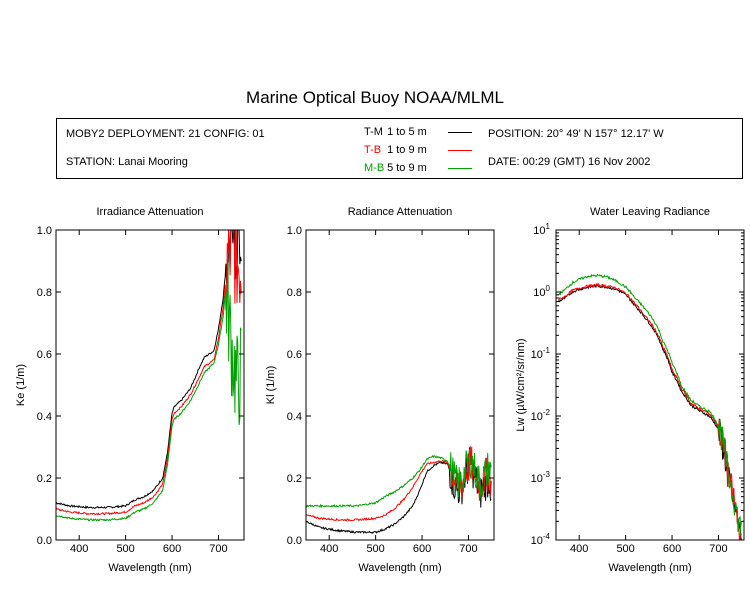  I want to click on legend-item-tm: T-M 1 to 5 m, so click(395, 132).